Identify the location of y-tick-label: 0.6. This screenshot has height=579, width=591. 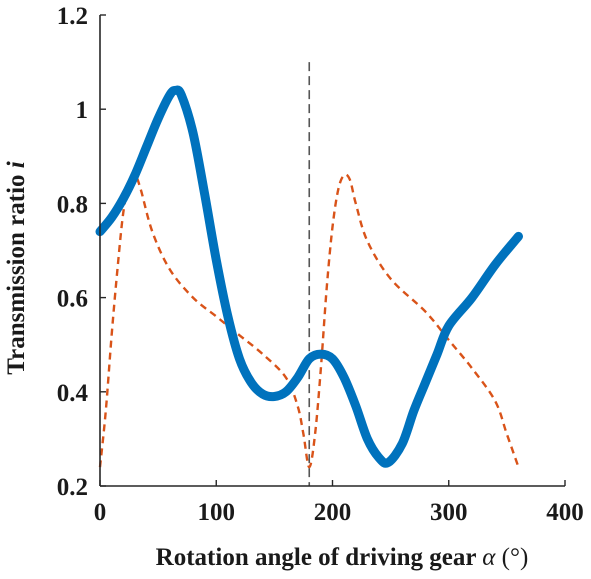
(72, 299).